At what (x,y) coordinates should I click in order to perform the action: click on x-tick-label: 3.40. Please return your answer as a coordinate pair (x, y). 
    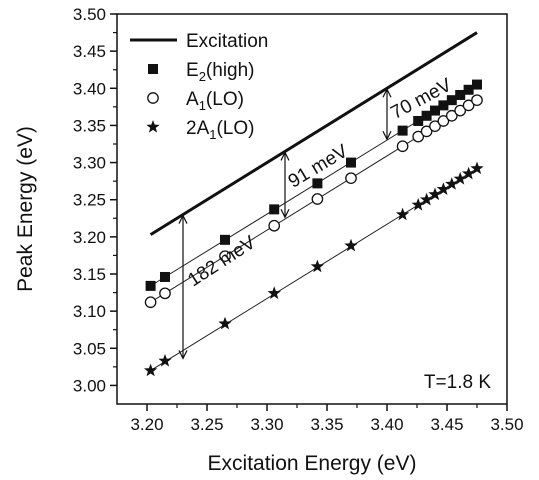
    Looking at the image, I should click on (386, 424).